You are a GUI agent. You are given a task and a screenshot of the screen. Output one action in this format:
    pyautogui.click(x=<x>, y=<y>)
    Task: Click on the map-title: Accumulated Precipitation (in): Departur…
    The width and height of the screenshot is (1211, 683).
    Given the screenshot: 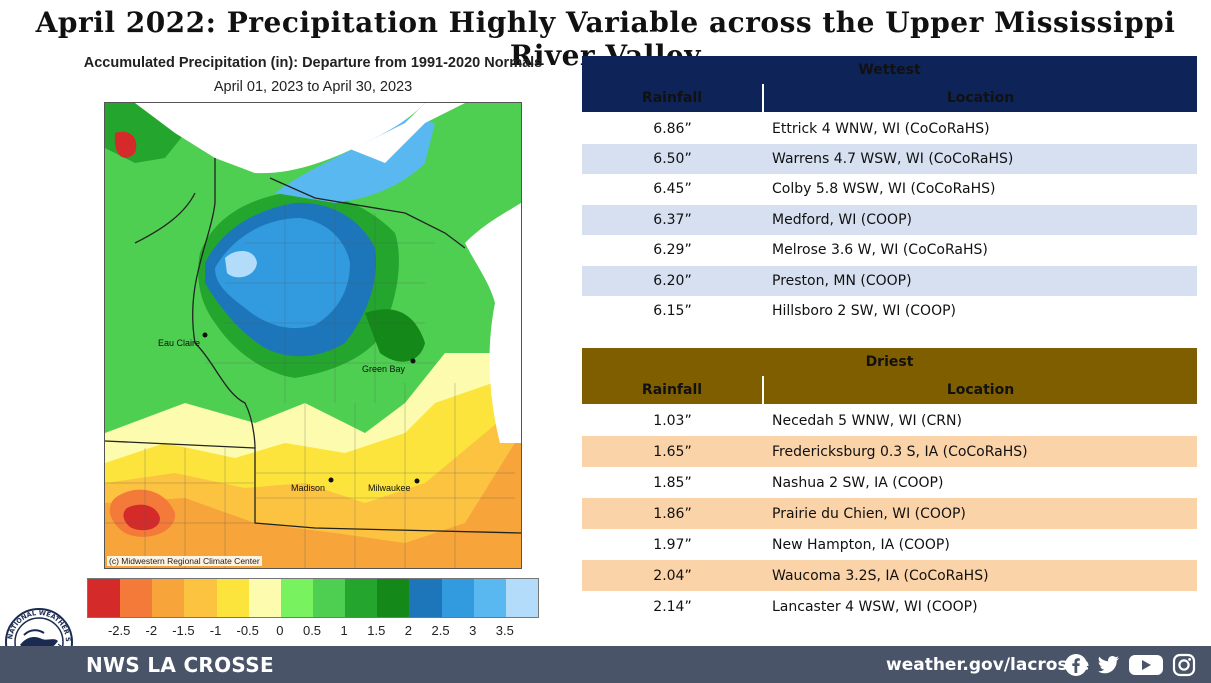 What is the action you would take?
    pyautogui.click(x=313, y=63)
    